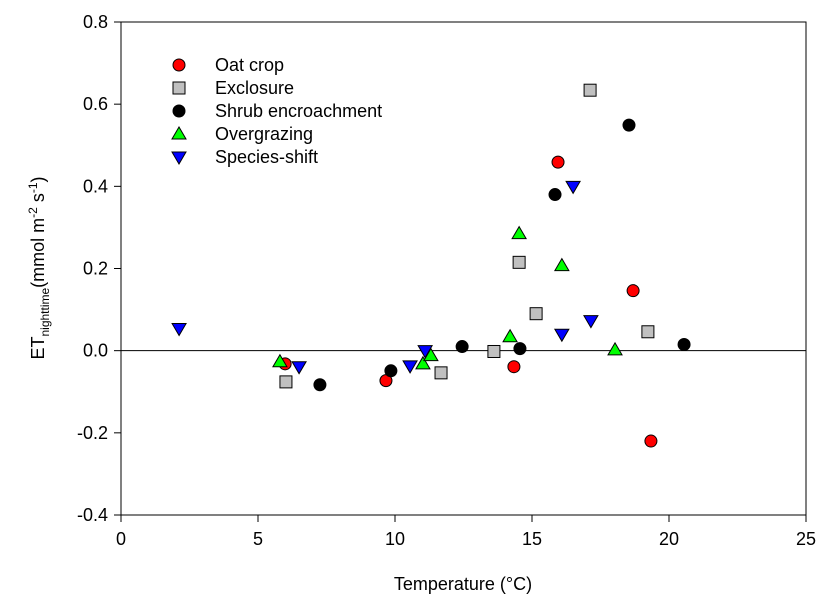 The height and width of the screenshot is (604, 820). What do you see at coordinates (669, 539) in the screenshot?
I see `x-tick-label: 20` at bounding box center [669, 539].